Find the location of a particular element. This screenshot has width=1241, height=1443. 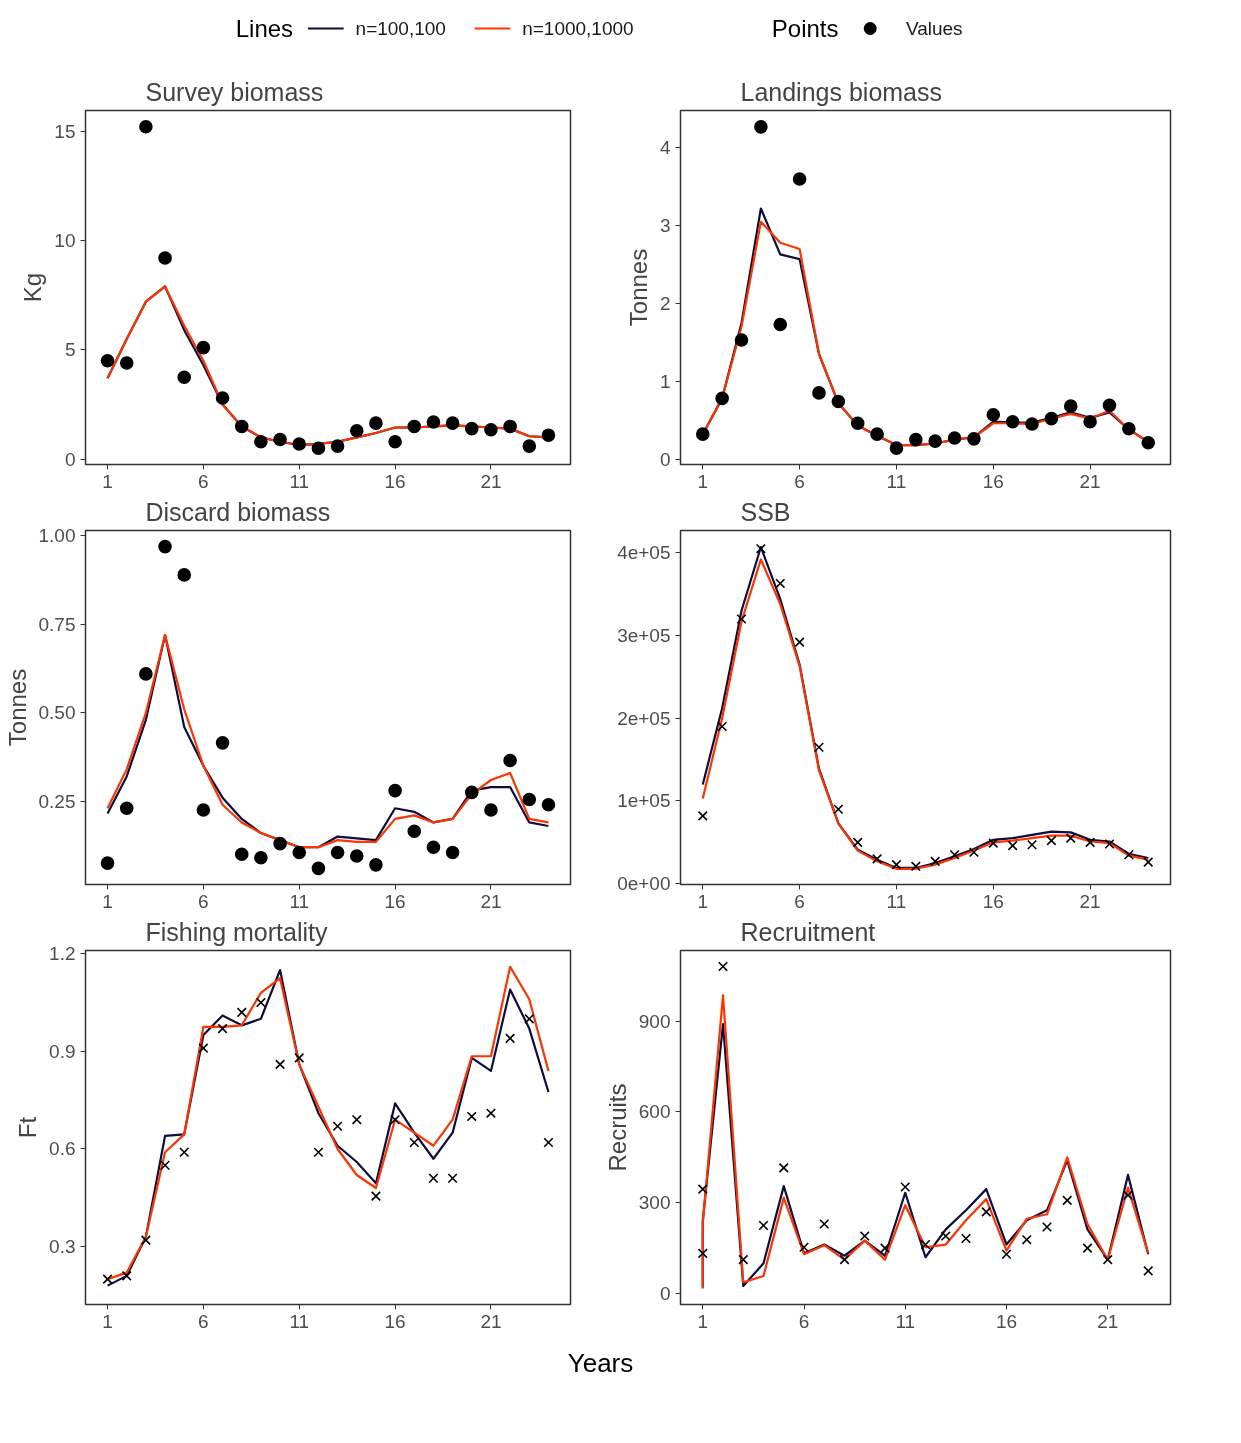

legend-label: n=1000,1000 is located at coordinates (578, 28).